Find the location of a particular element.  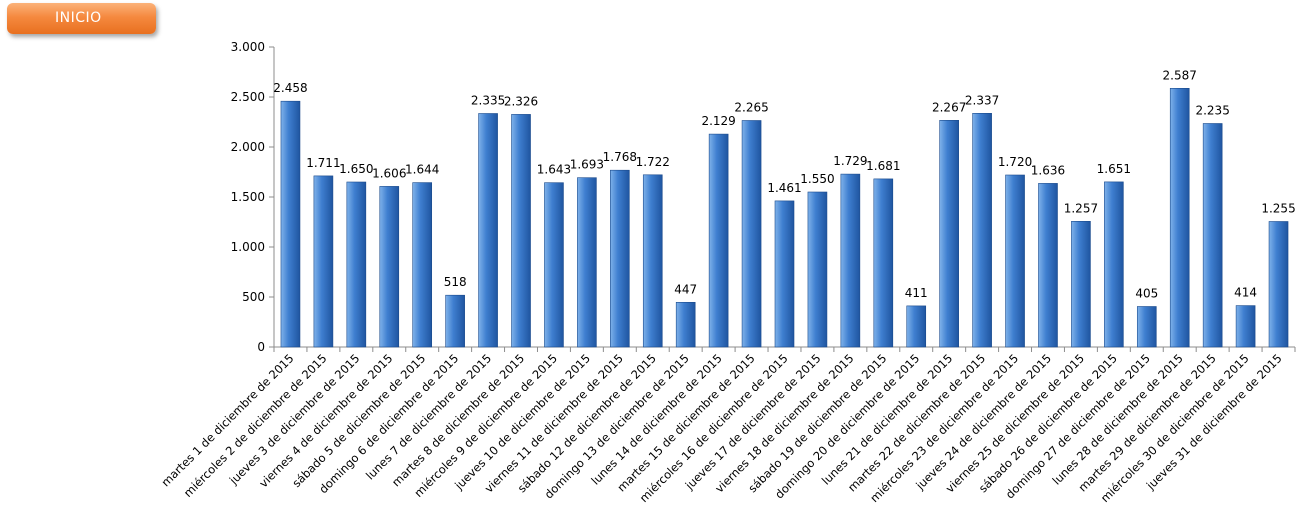

data-label: 2.587 is located at coordinates (1180, 75).